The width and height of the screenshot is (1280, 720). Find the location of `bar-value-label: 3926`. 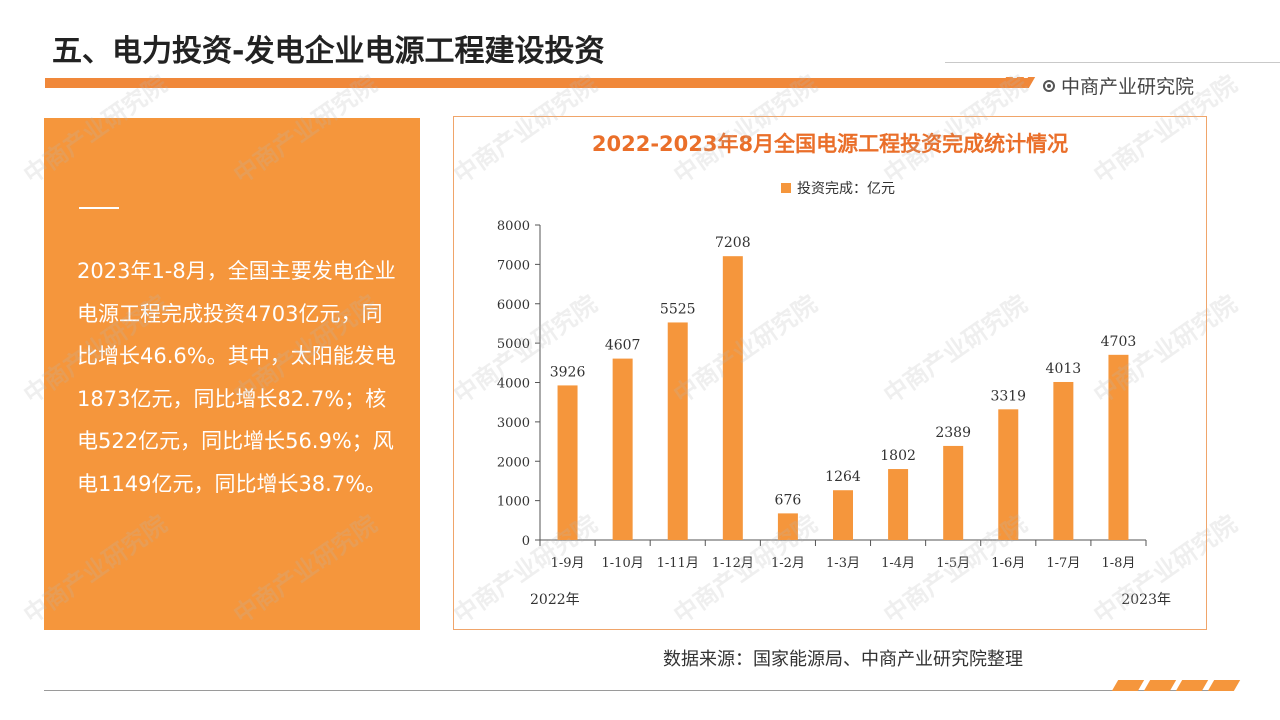

bar-value-label: 3926 is located at coordinates (568, 372).